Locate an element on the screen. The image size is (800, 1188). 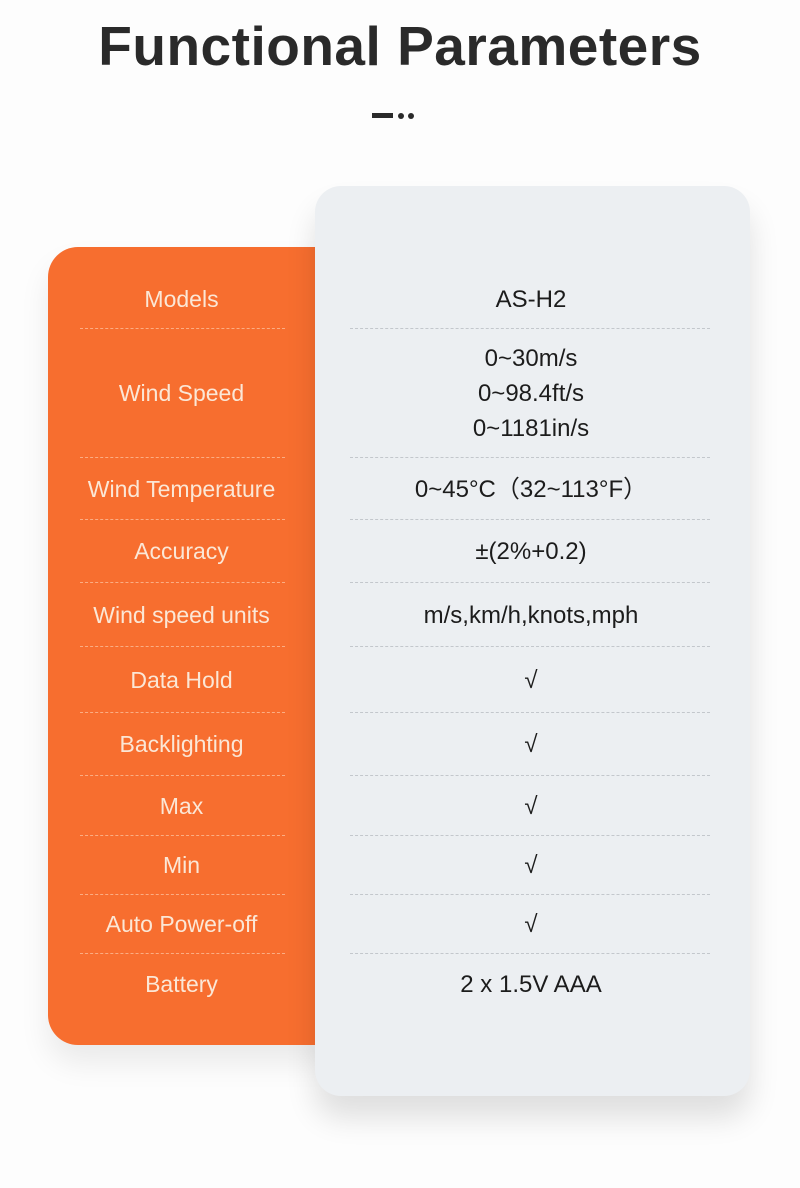
table-row: Data Hold √ is located at coordinates (399, 680).